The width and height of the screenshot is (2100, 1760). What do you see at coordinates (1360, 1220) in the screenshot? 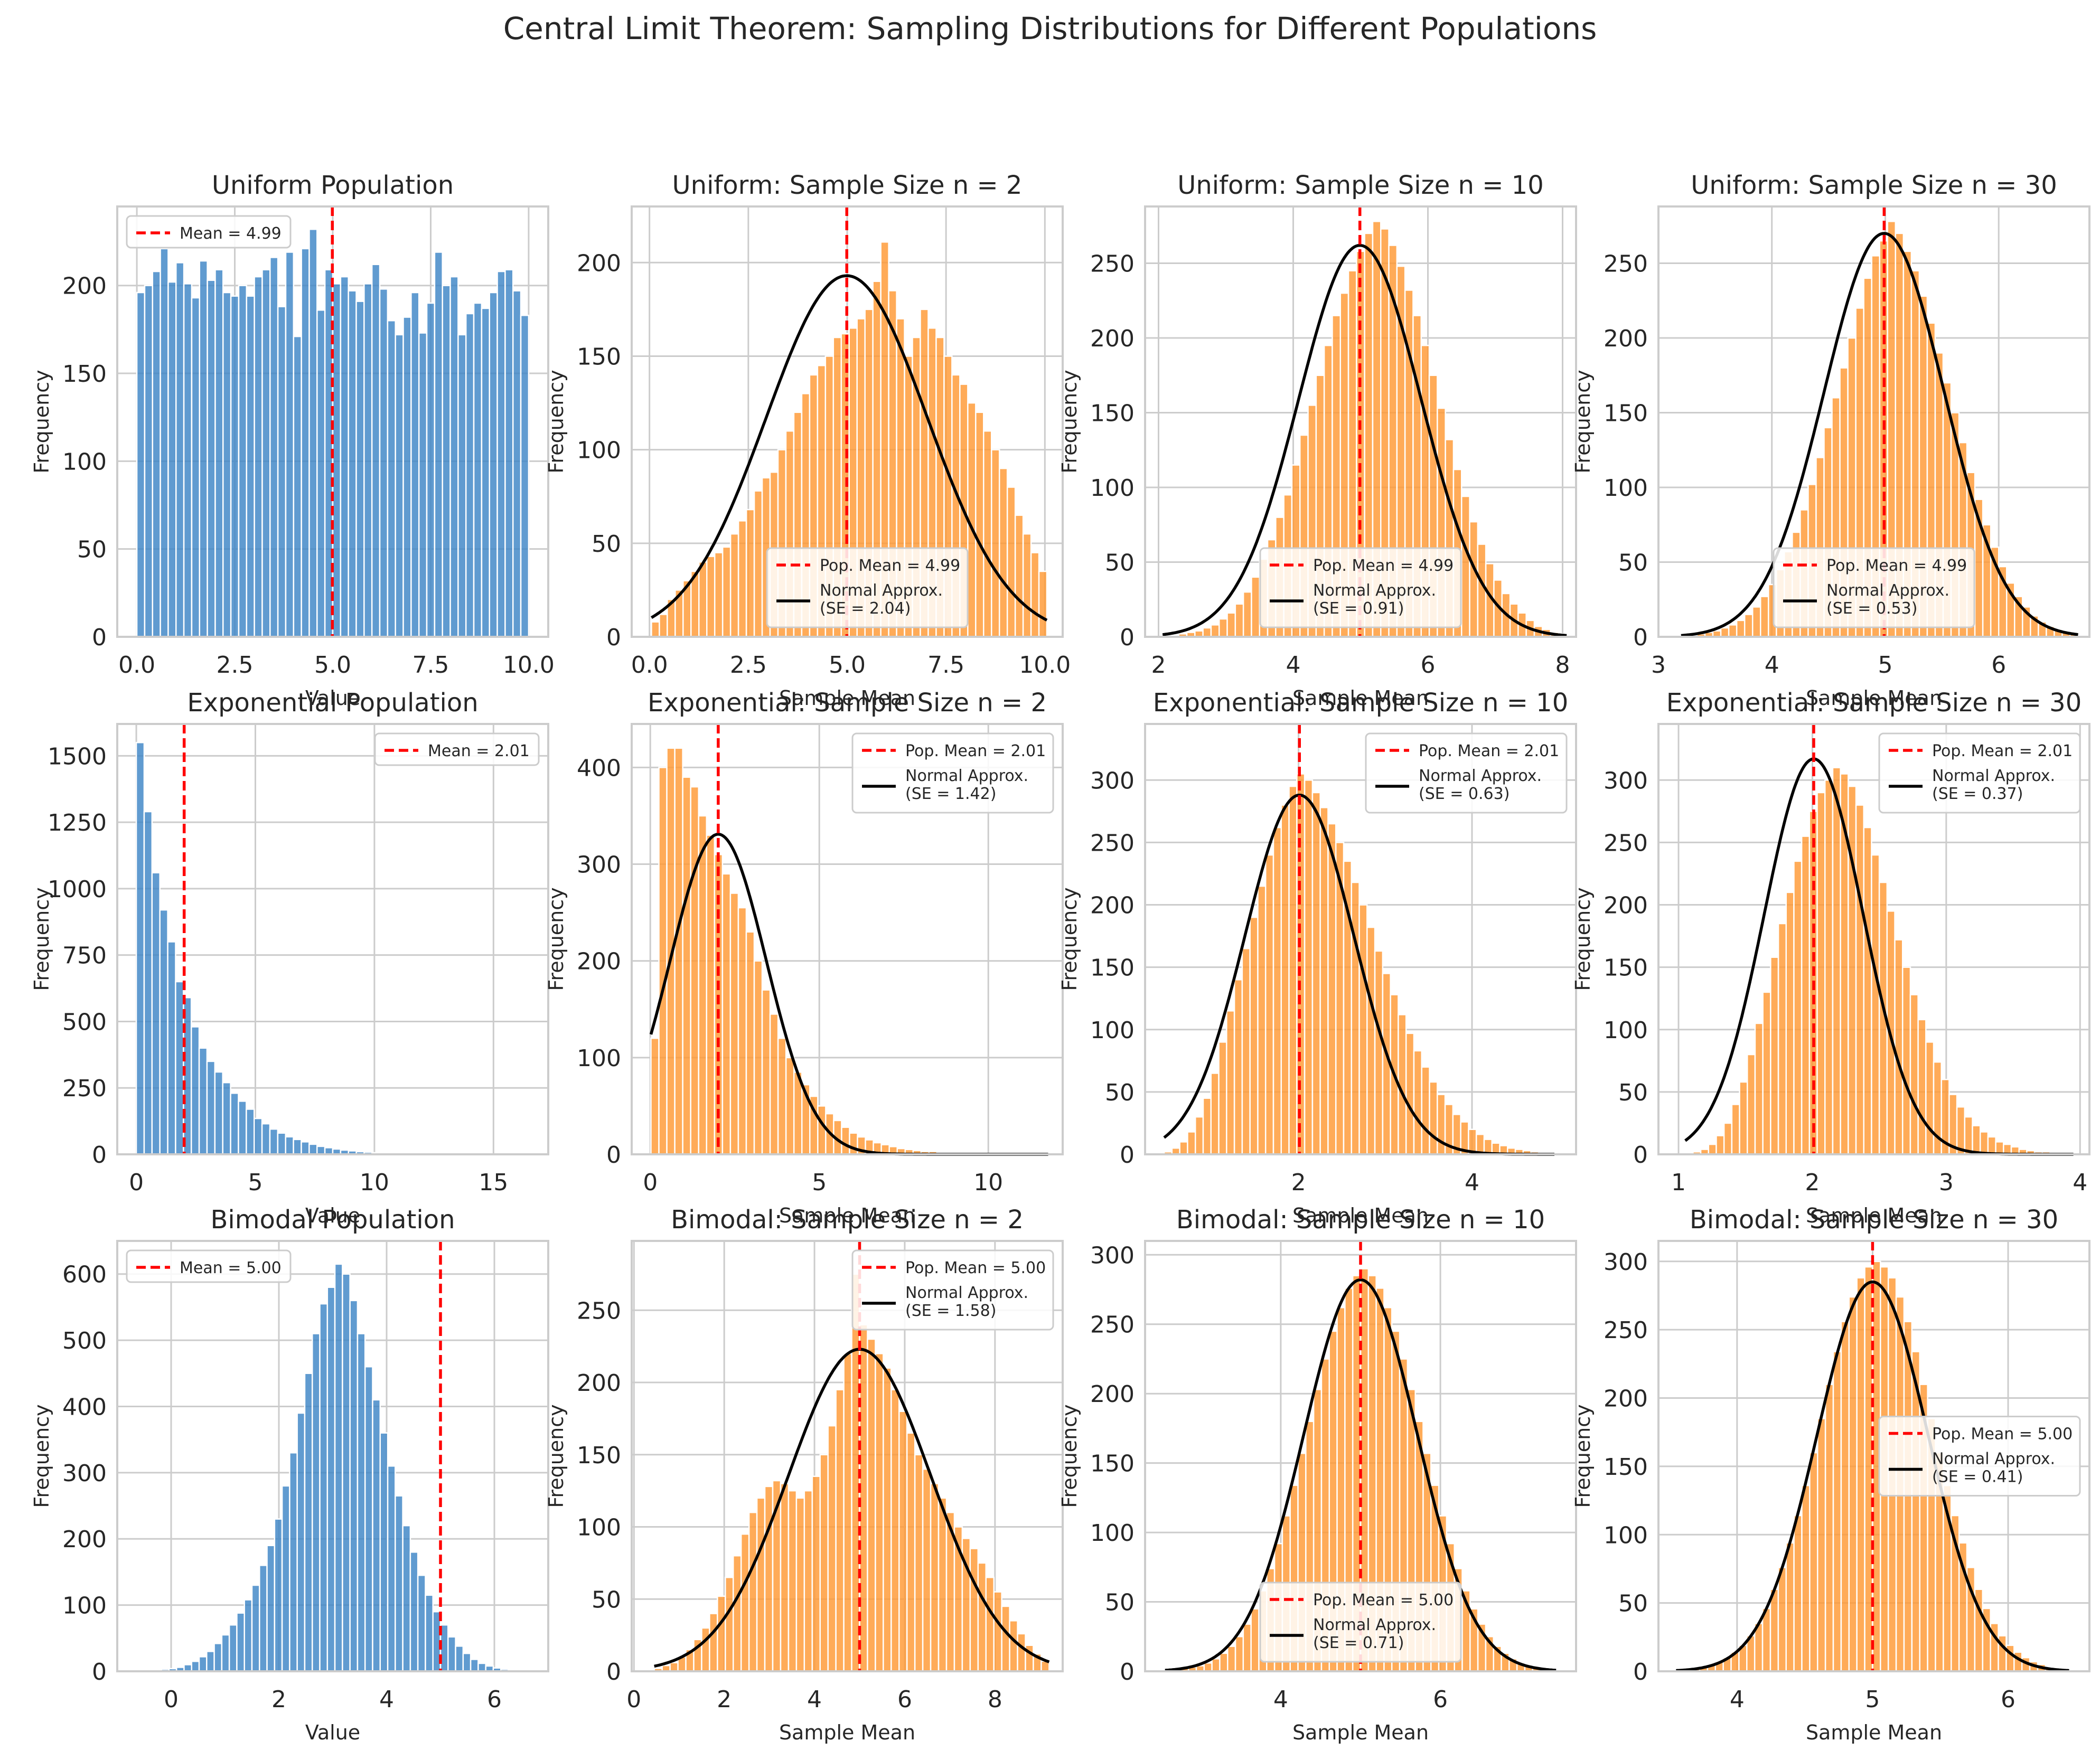
I see `subplot-title: Bimodal: Sample Size n = 10` at bounding box center [1360, 1220].